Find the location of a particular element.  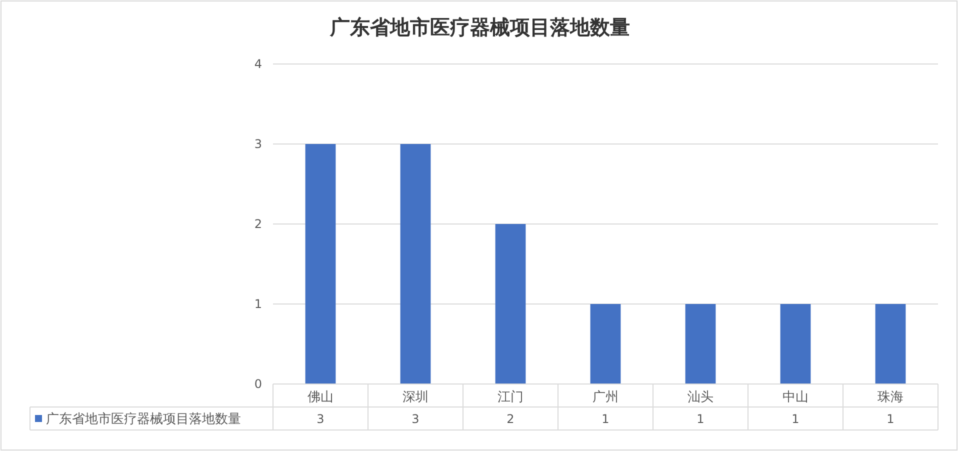

legend-label: 广东省地市医疗器械项目落地数量 is located at coordinates (143, 419).